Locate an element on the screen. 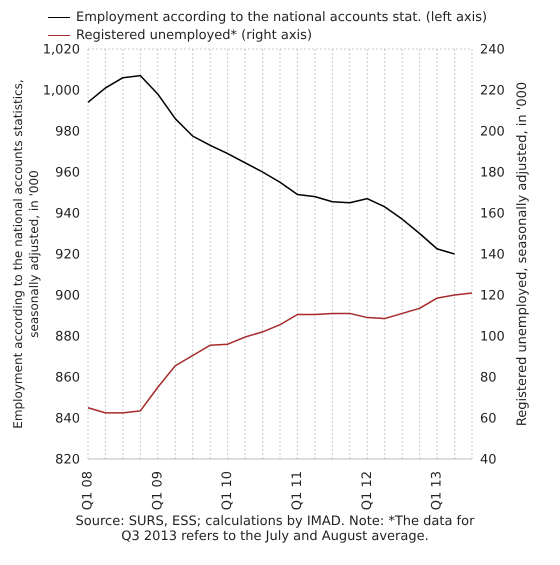  y2-tick-label: 180 is located at coordinates (492, 173).